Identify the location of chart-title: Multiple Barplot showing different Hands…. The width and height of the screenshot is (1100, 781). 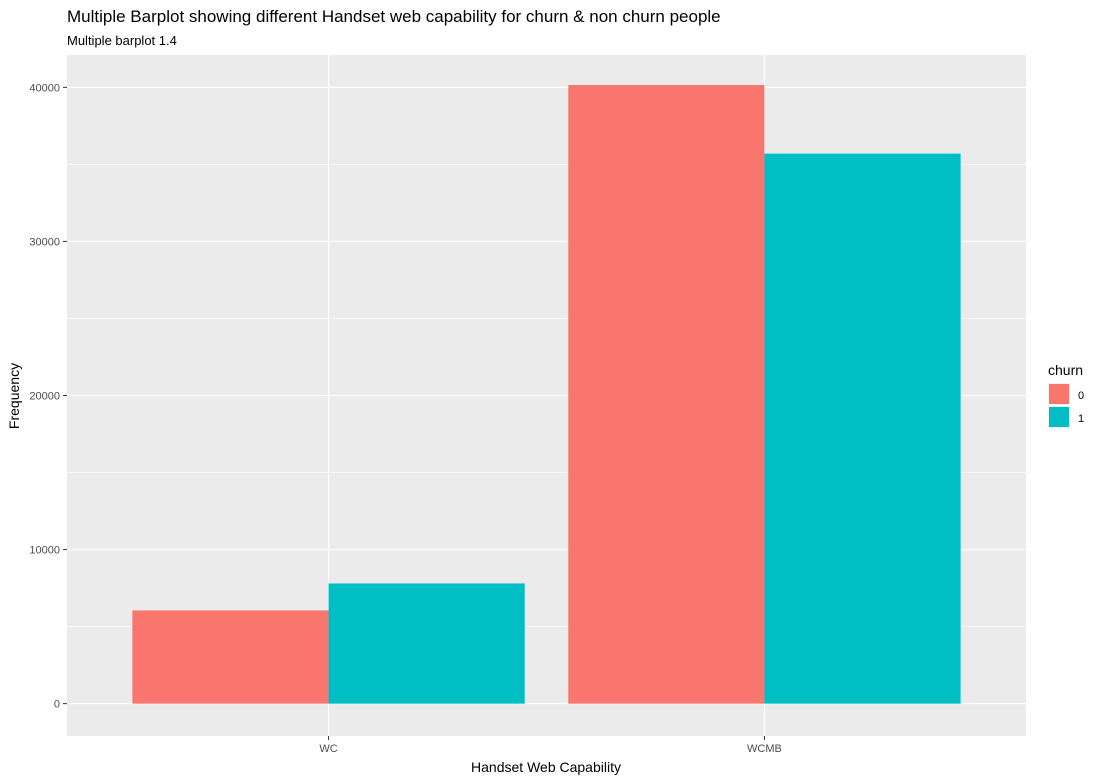
(394, 16).